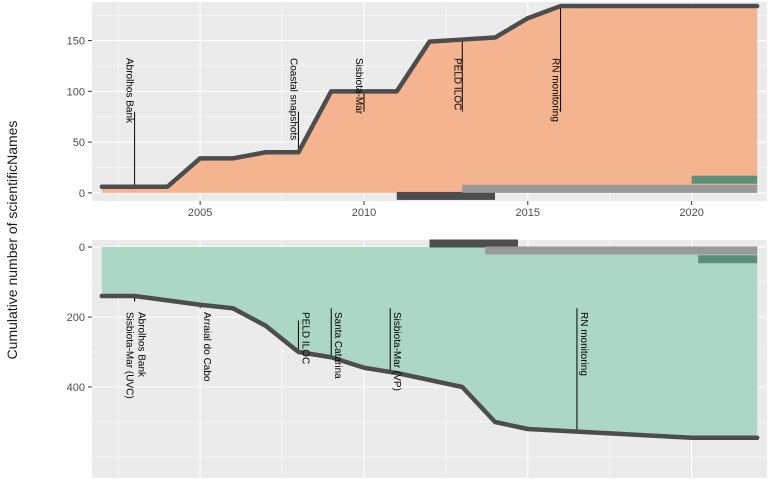 This screenshot has height=480, width=768. What do you see at coordinates (79, 143) in the screenshot?
I see `y-tick-label: 50` at bounding box center [79, 143].